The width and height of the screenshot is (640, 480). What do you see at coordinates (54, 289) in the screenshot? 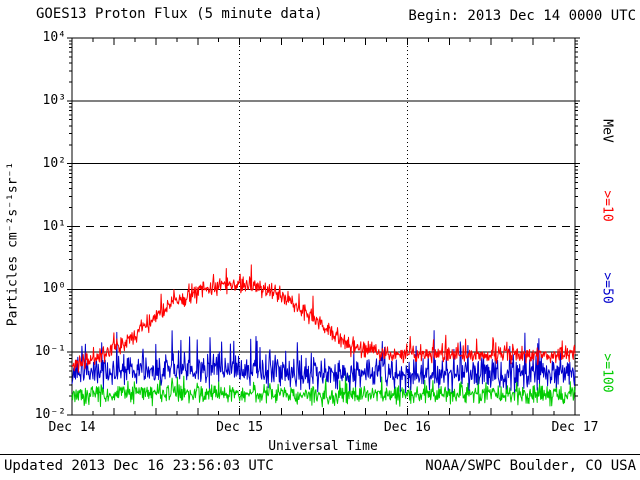
I see `y-tick-label: 10⁰` at bounding box center [54, 289].